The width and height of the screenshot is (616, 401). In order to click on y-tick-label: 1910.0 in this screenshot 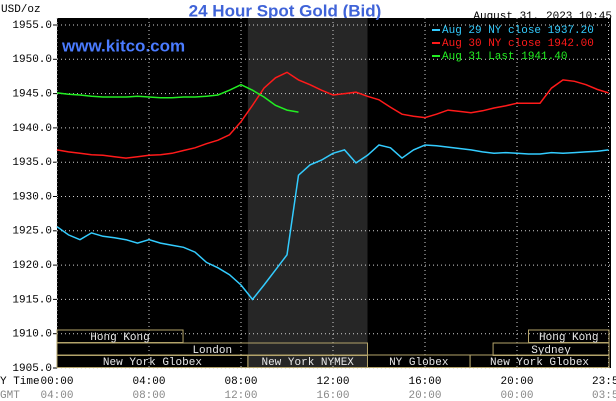, I will do `click(32, 335)`.